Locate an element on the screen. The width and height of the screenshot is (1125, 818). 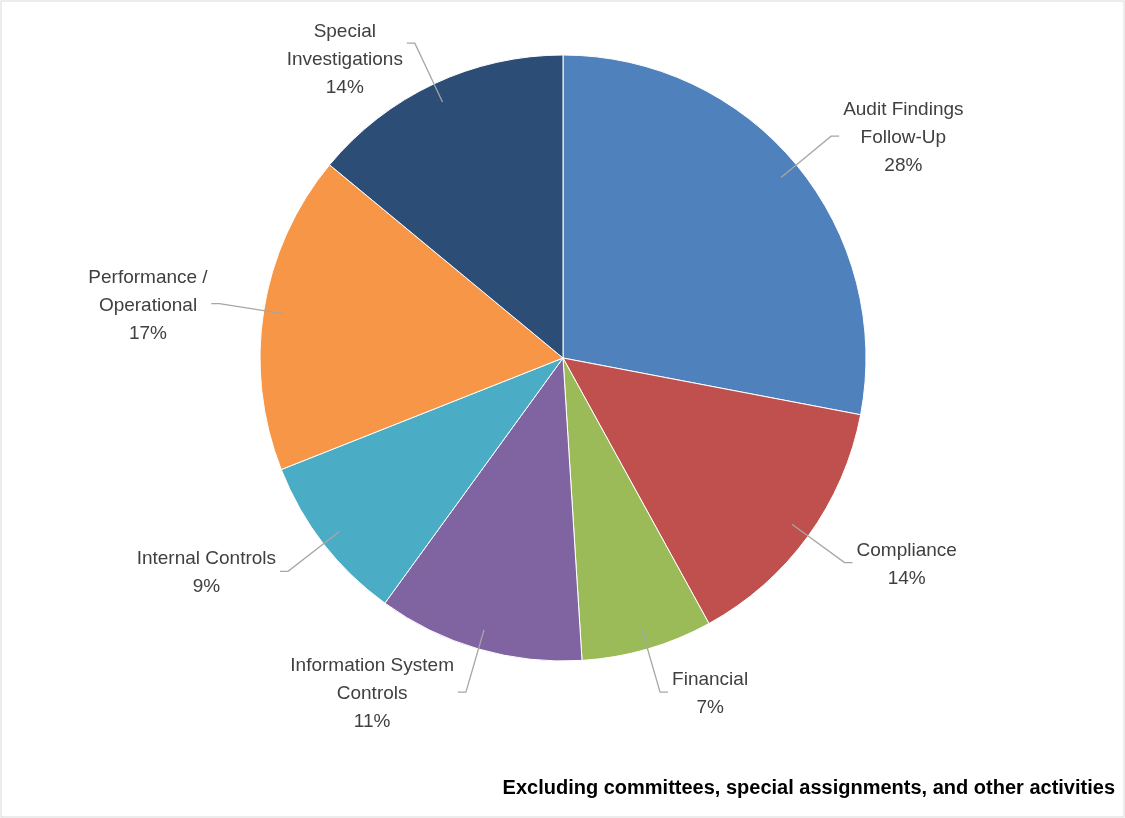
data-label: 11% is located at coordinates (372, 721).